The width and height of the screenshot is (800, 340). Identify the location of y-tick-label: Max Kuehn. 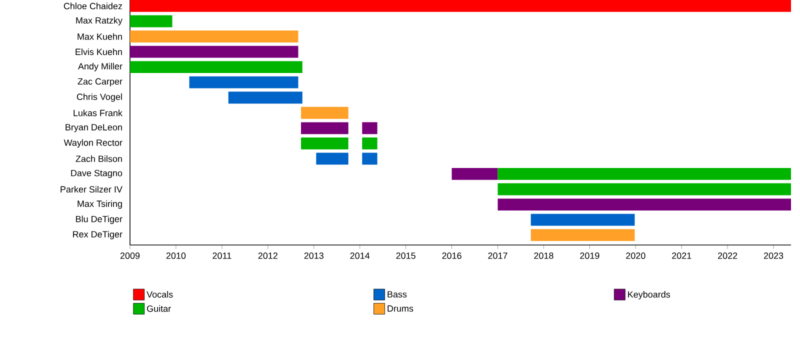
(100, 36).